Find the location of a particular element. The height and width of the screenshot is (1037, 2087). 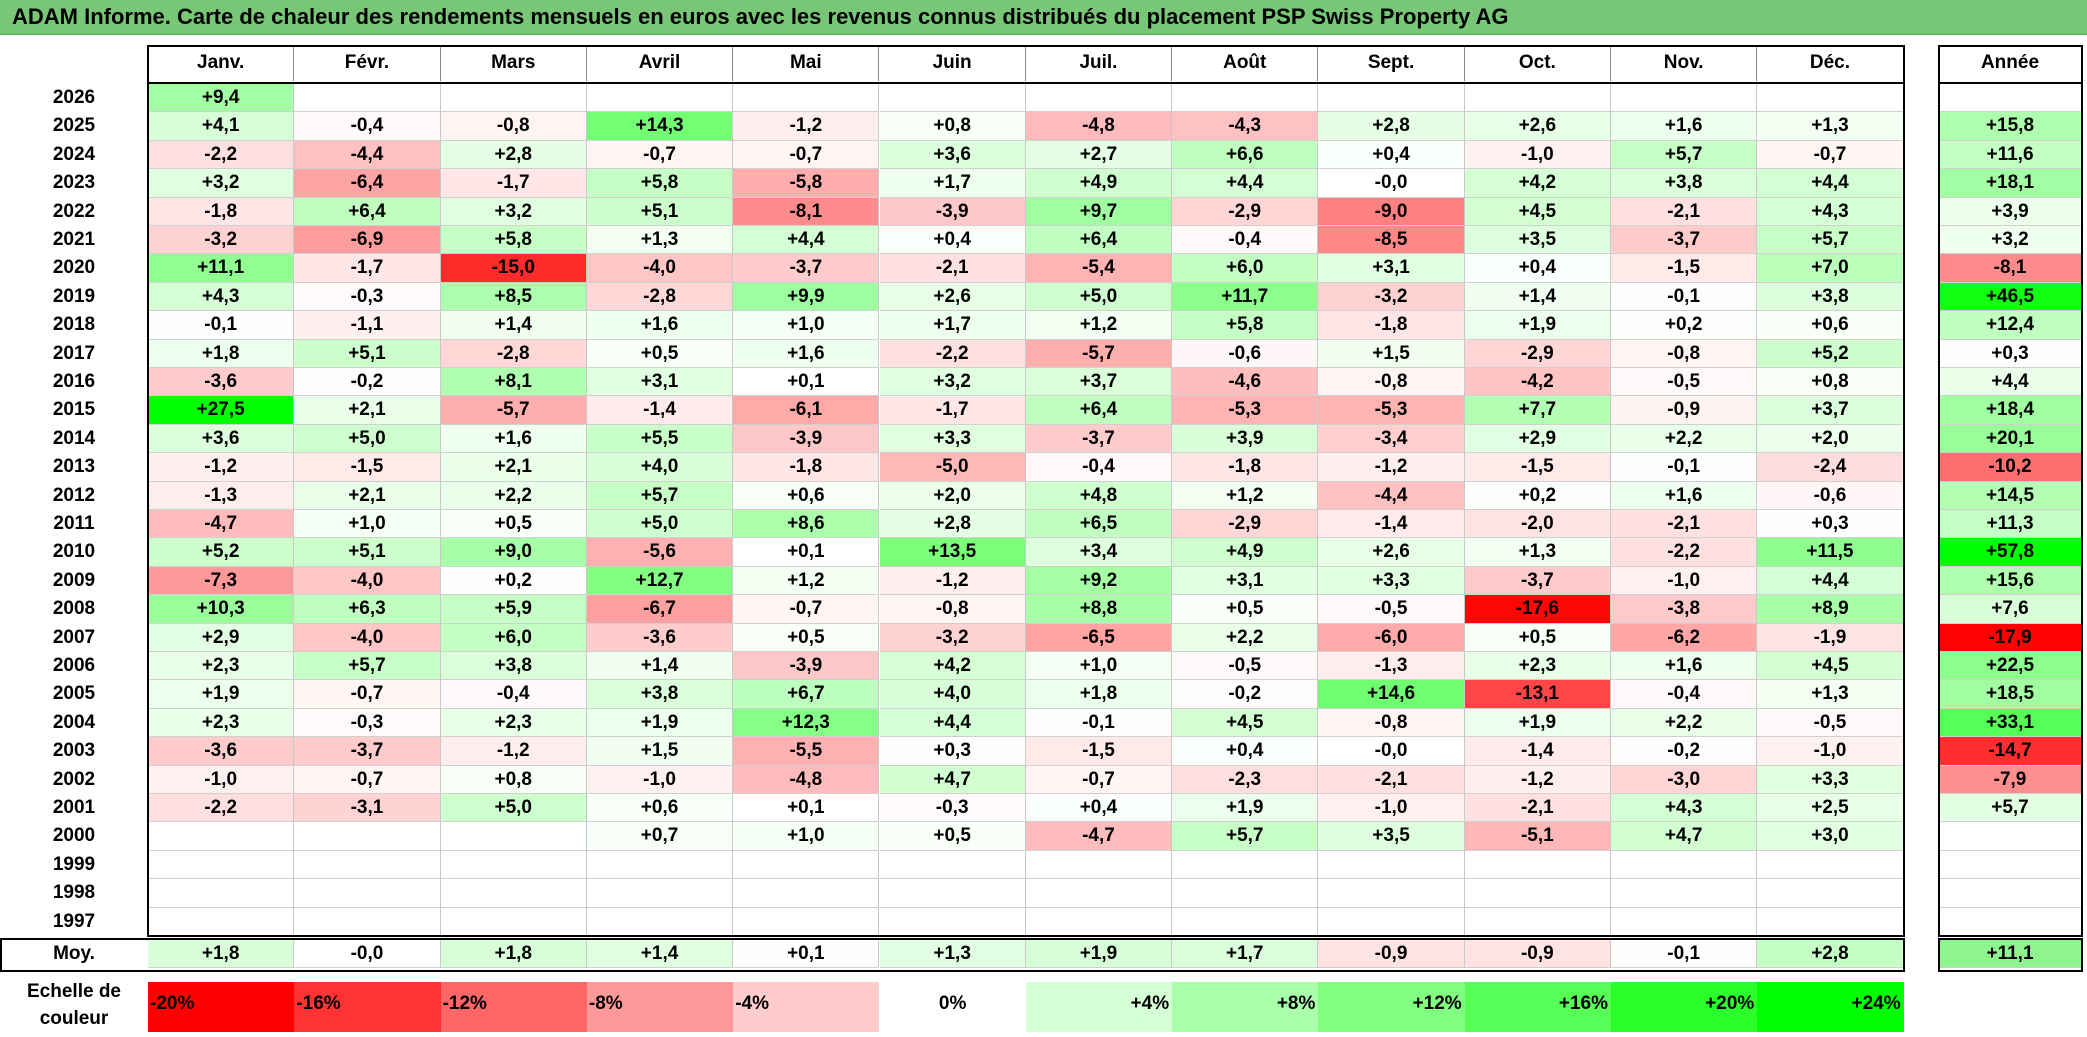

heatmap-cell: -0,1 is located at coordinates (1684, 467).